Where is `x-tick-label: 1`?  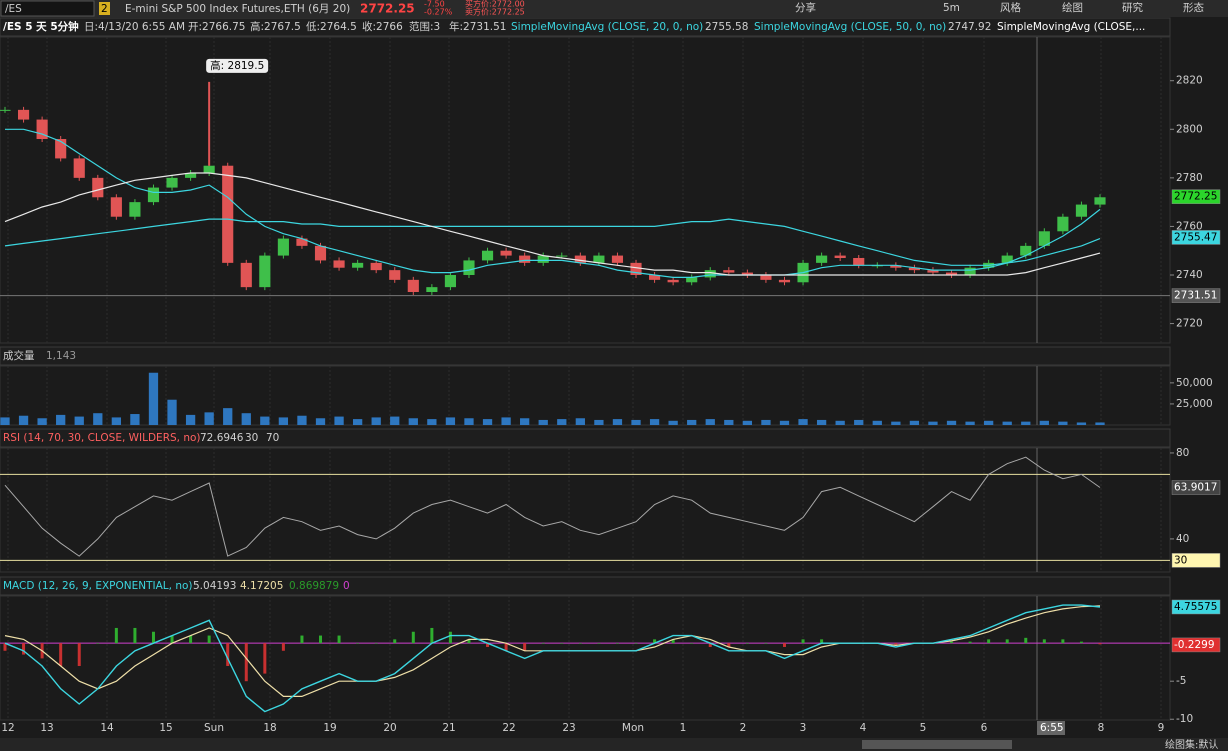 x-tick-label: 1 is located at coordinates (683, 728).